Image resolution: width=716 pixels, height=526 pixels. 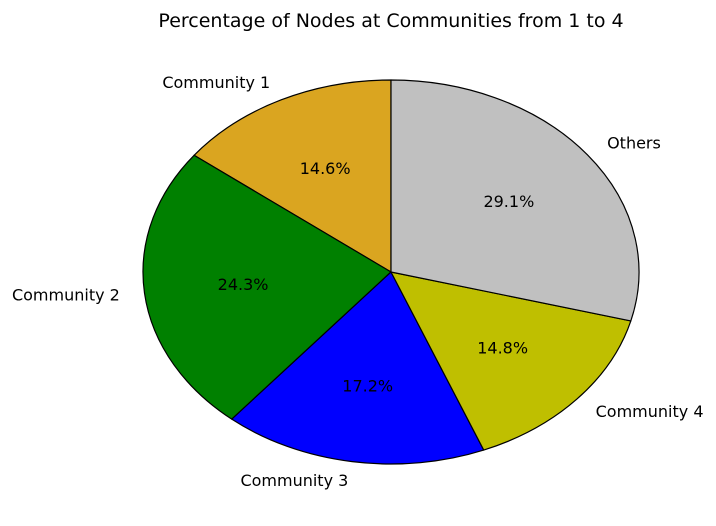 I want to click on pct-label-community-1: 14.6%, so click(x=325, y=168).